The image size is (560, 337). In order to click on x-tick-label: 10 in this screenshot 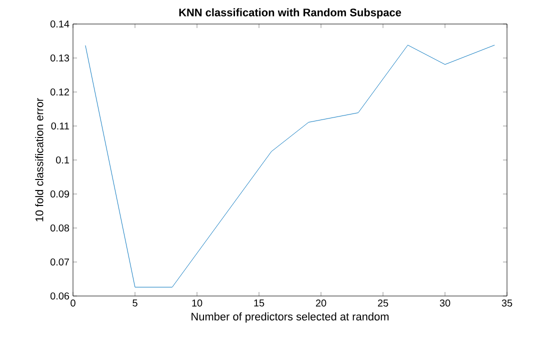, I will do `click(197, 303)`.